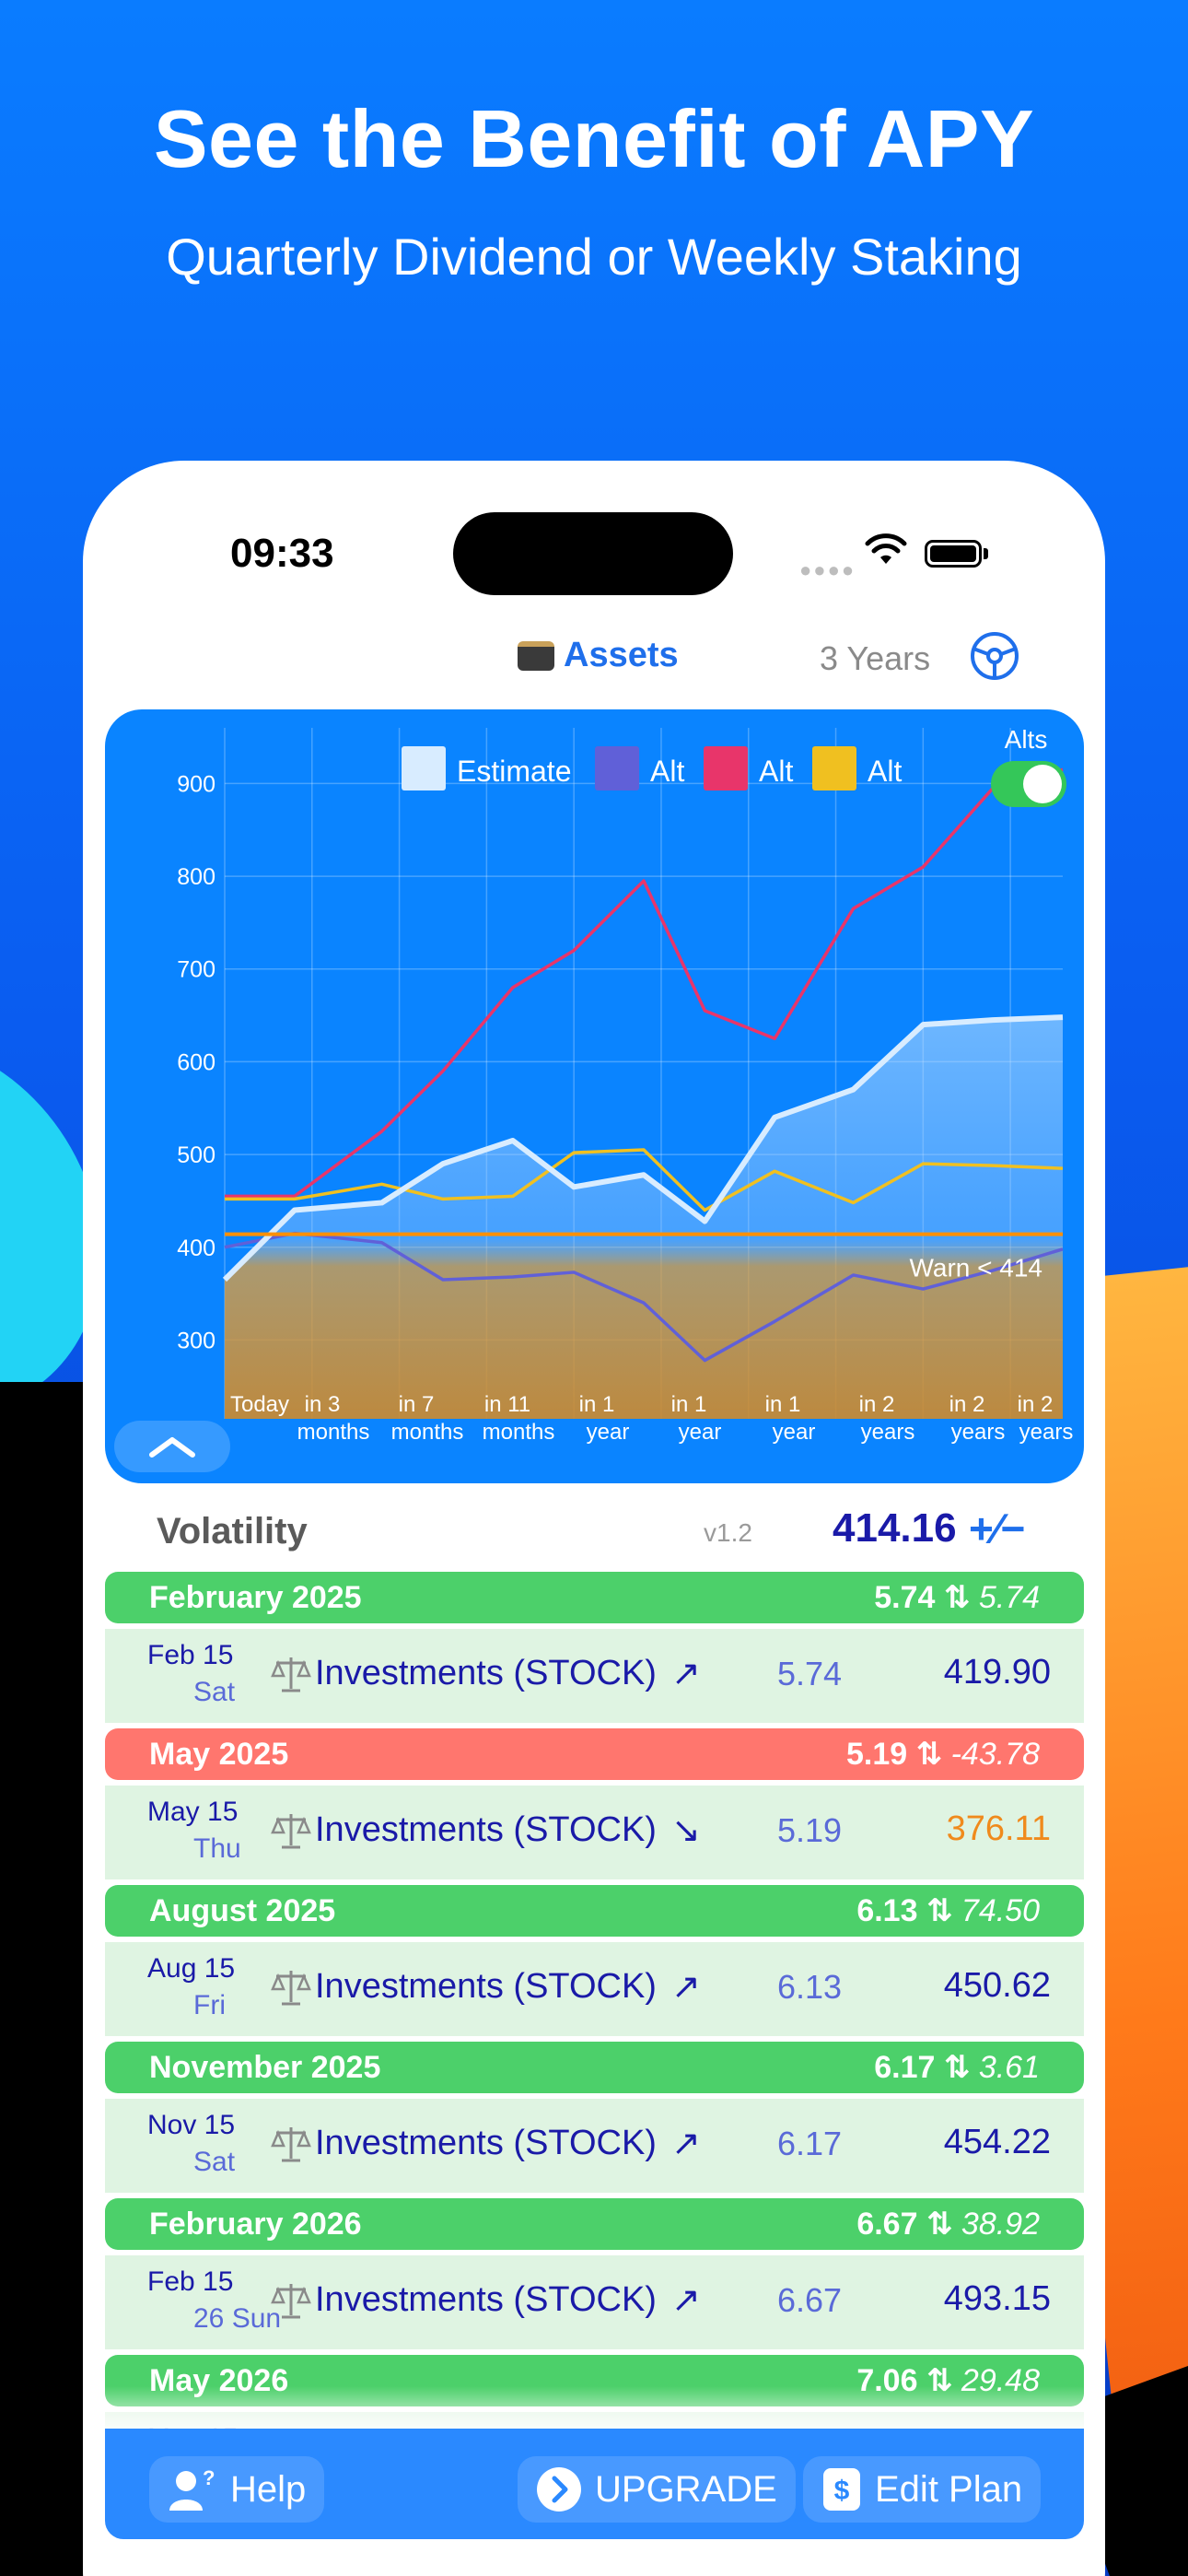 This screenshot has width=1188, height=2576. I want to click on month-delta: 74.50, so click(1001, 1910).